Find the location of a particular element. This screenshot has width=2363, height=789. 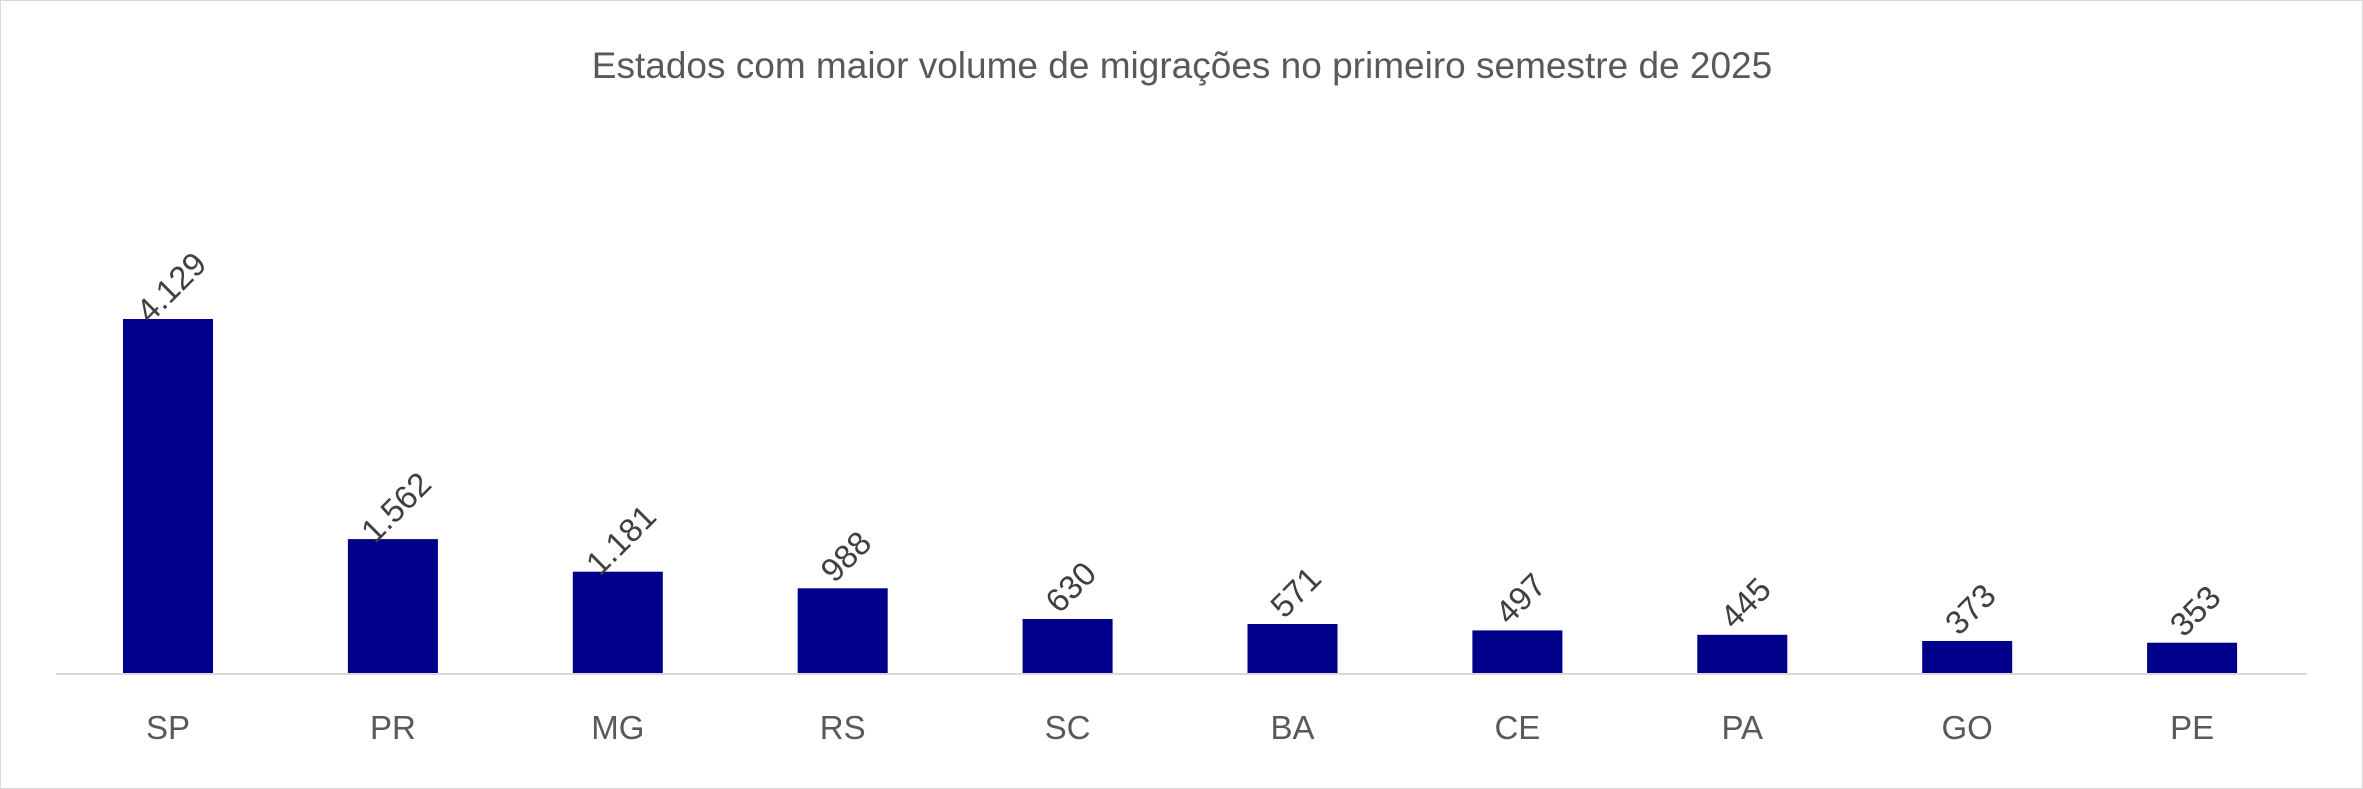

x-tick-label-sp: SP is located at coordinates (168, 727).